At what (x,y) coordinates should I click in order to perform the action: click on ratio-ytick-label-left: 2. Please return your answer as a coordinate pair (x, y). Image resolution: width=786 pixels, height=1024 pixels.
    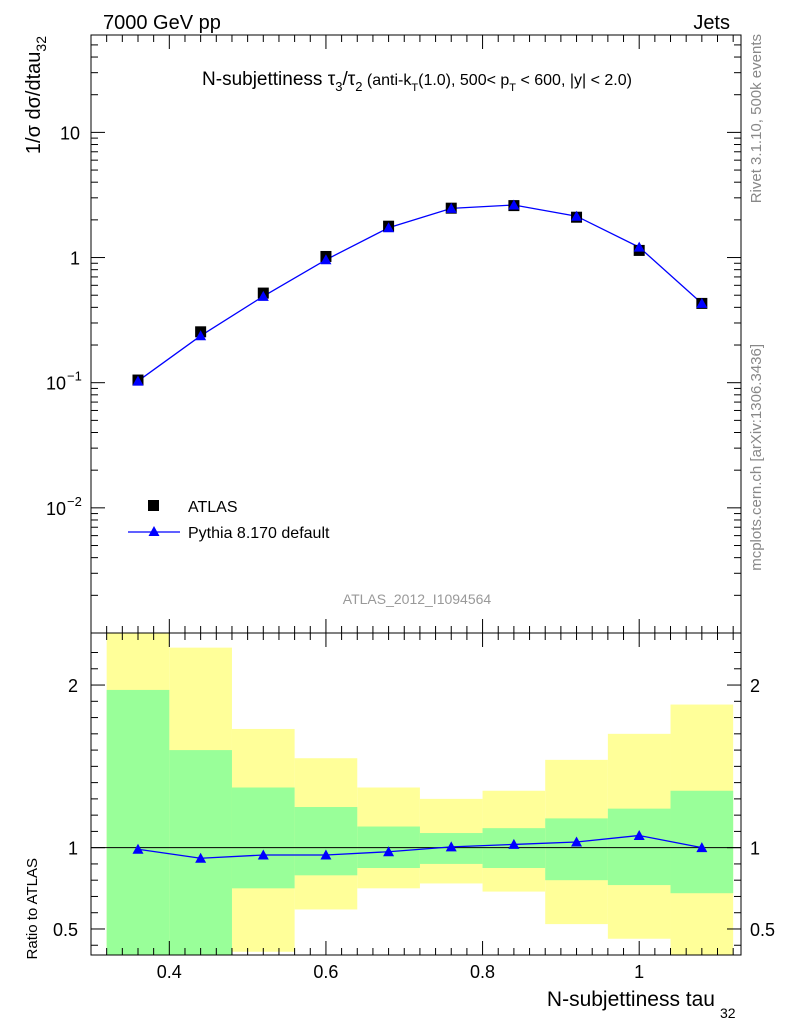
    Looking at the image, I should click on (73, 686).